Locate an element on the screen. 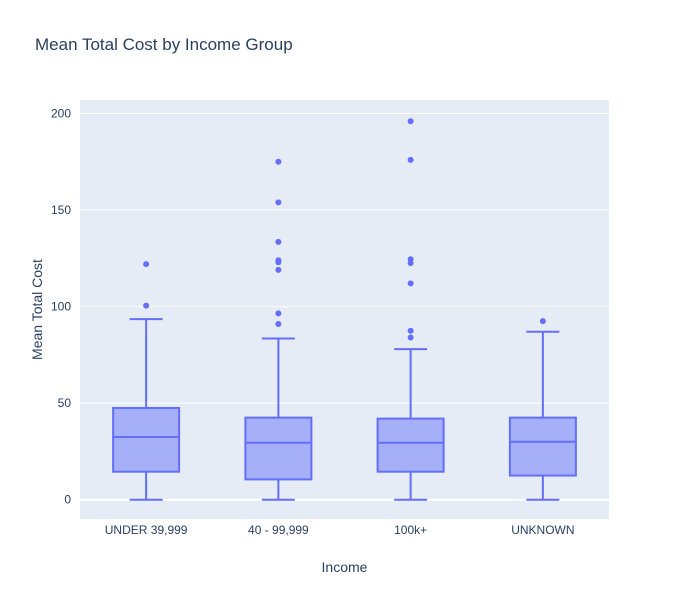  chart-title: Mean Total Cost by Income Group is located at coordinates (164, 44).